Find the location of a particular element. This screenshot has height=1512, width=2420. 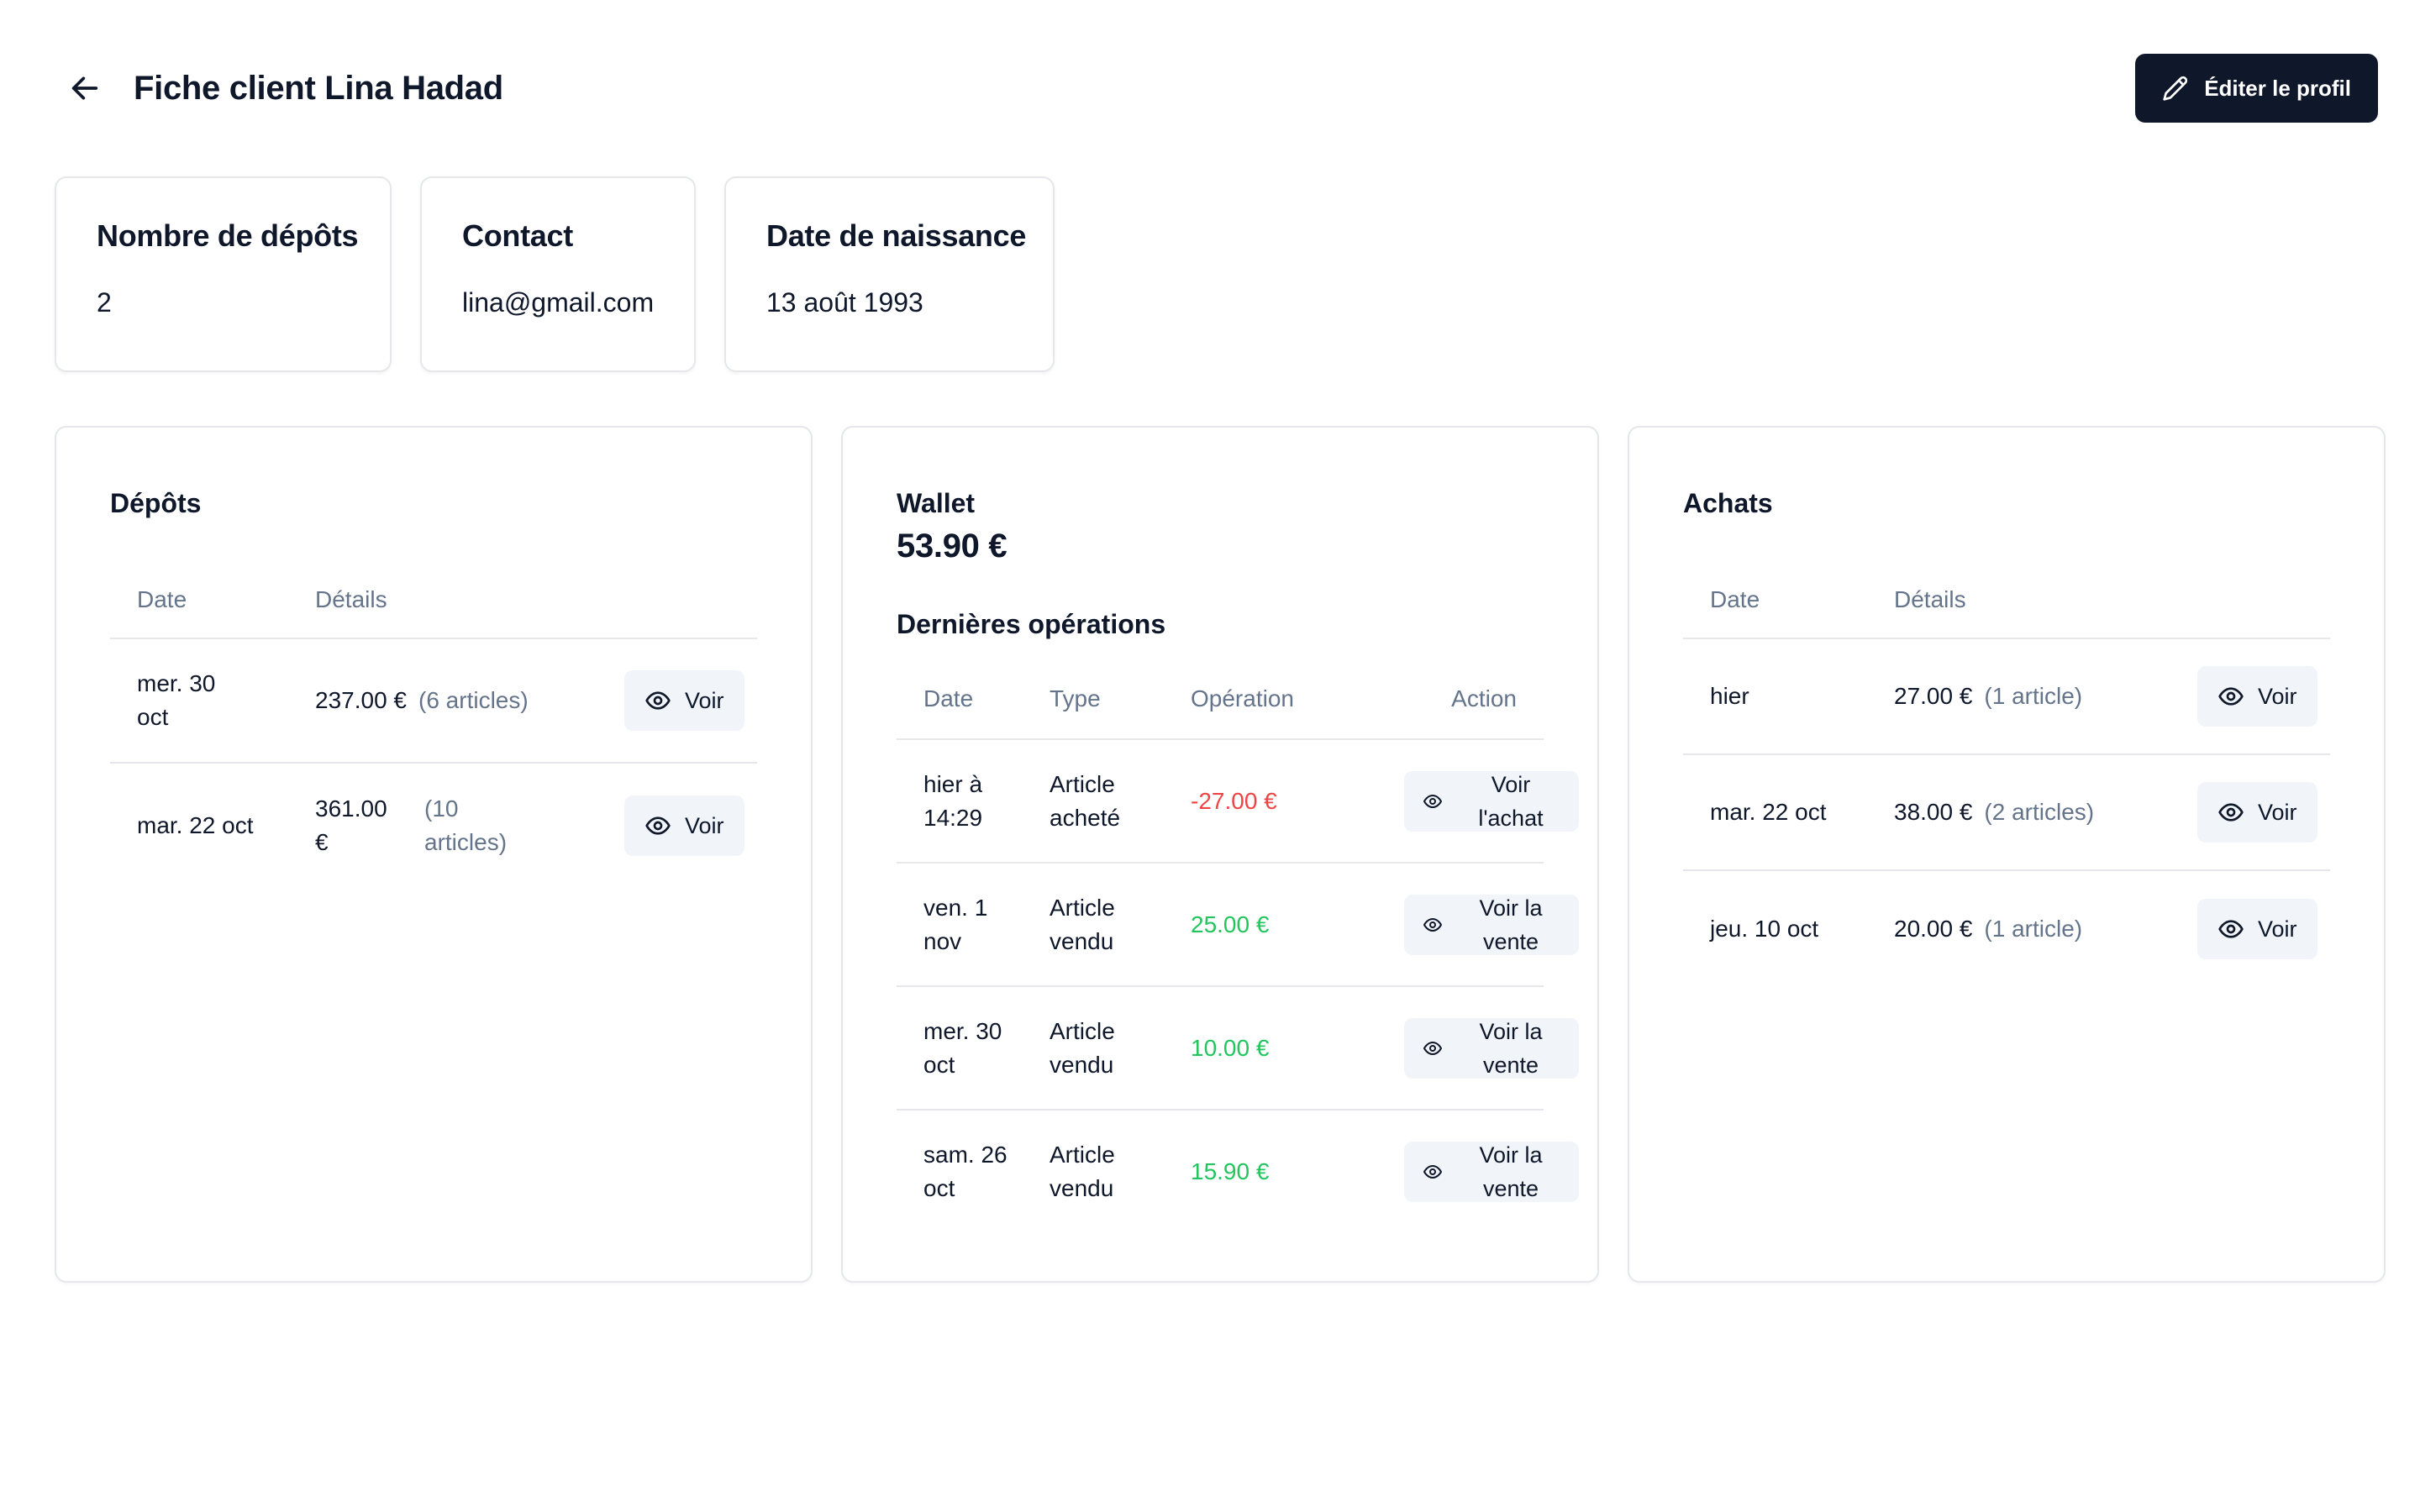

purchases-title: Achats is located at coordinates (1728, 503).